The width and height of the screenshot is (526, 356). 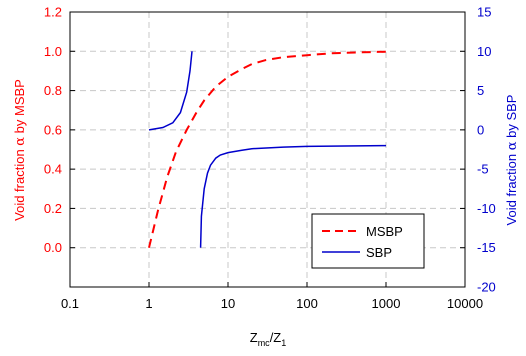 I want to click on y-left-tick-label: 0.6, so click(x=53, y=129).